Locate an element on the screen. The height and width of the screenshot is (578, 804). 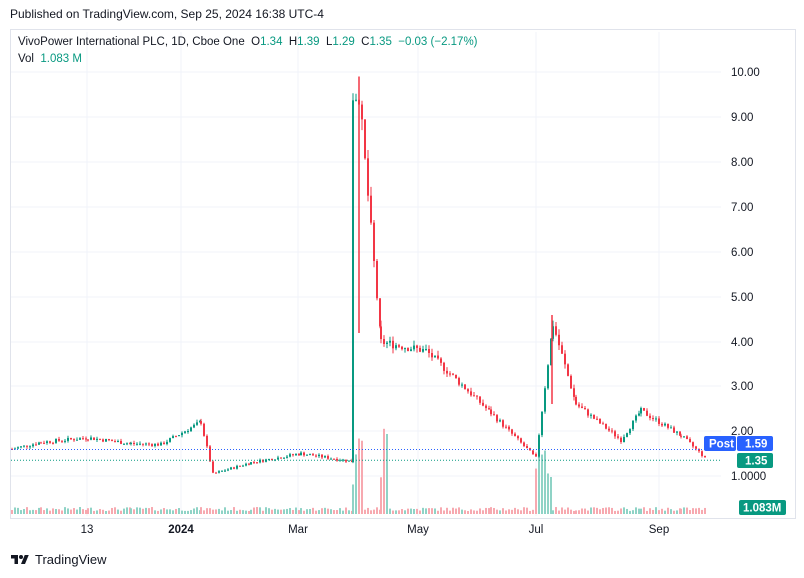
y-tick-label: 2.00 is located at coordinates (742, 432).